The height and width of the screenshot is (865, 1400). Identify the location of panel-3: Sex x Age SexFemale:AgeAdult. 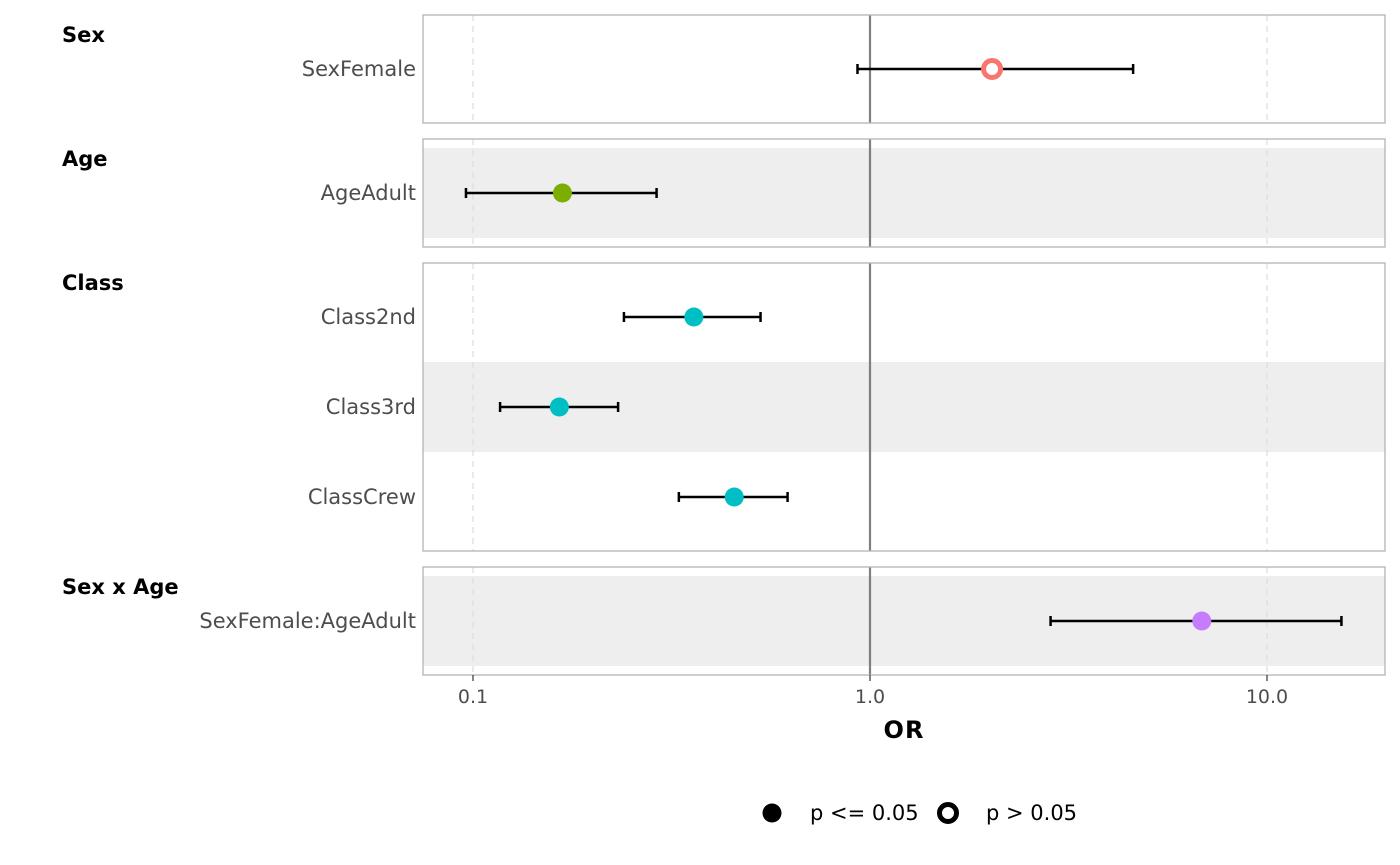
(724, 621).